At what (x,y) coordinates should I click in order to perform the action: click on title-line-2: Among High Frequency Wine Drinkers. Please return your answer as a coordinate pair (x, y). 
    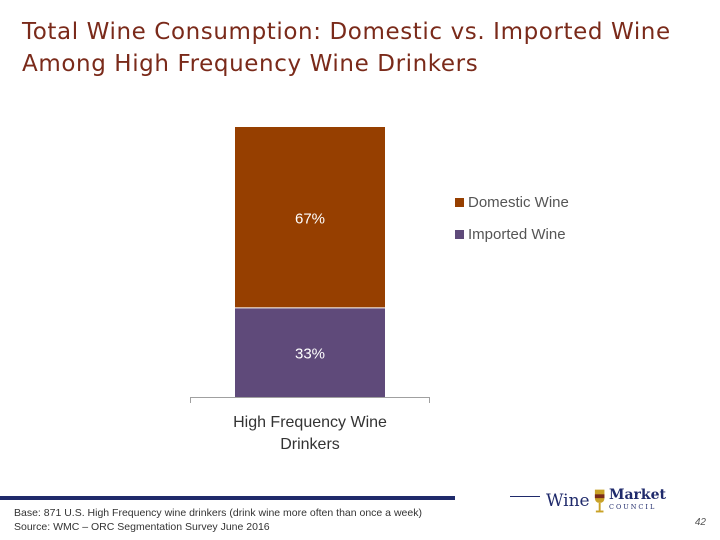
    Looking at the image, I should click on (250, 64).